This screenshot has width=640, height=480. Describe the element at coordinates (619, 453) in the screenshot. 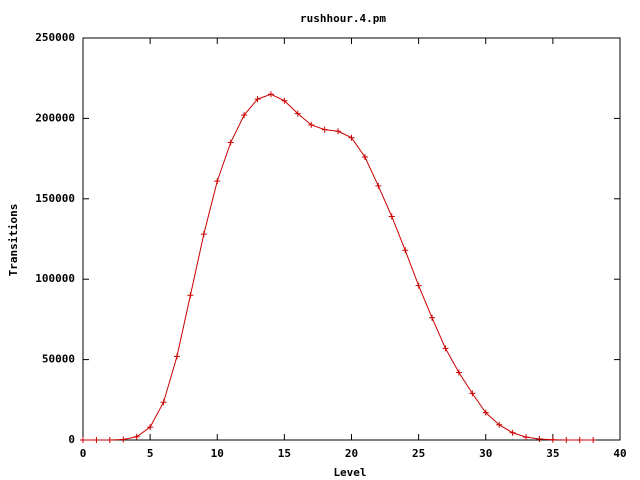

I see `x-tick-label: 40` at that location.